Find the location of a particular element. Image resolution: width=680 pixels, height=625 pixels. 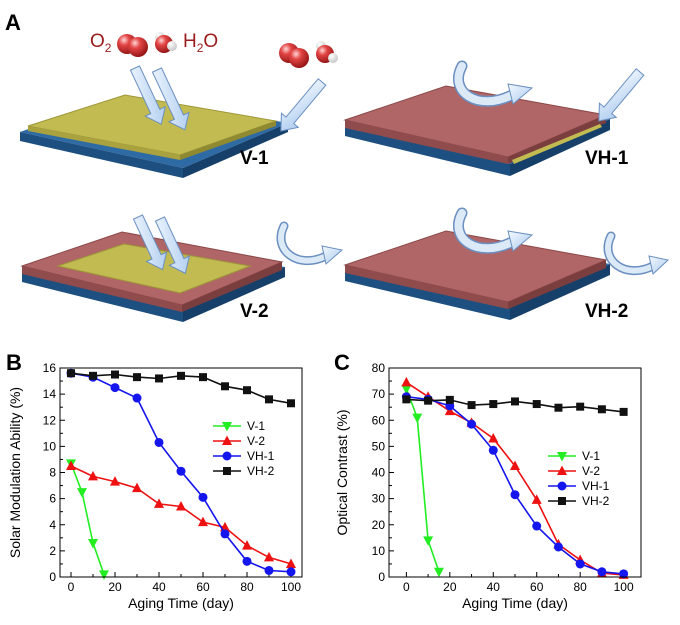

film-vh2 is located at coordinates (476, 275).